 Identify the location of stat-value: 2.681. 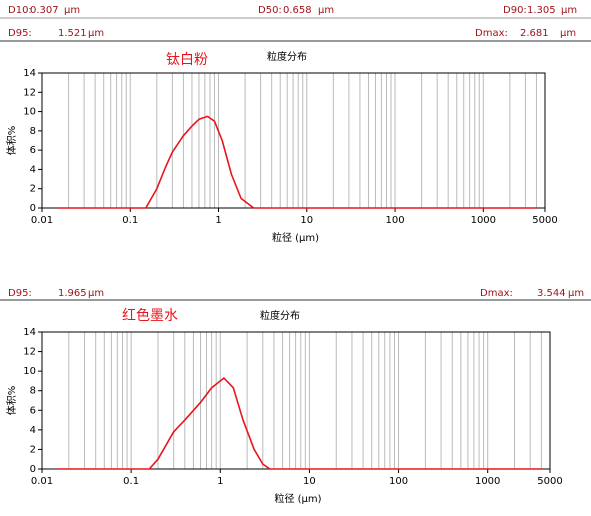
(534, 33).